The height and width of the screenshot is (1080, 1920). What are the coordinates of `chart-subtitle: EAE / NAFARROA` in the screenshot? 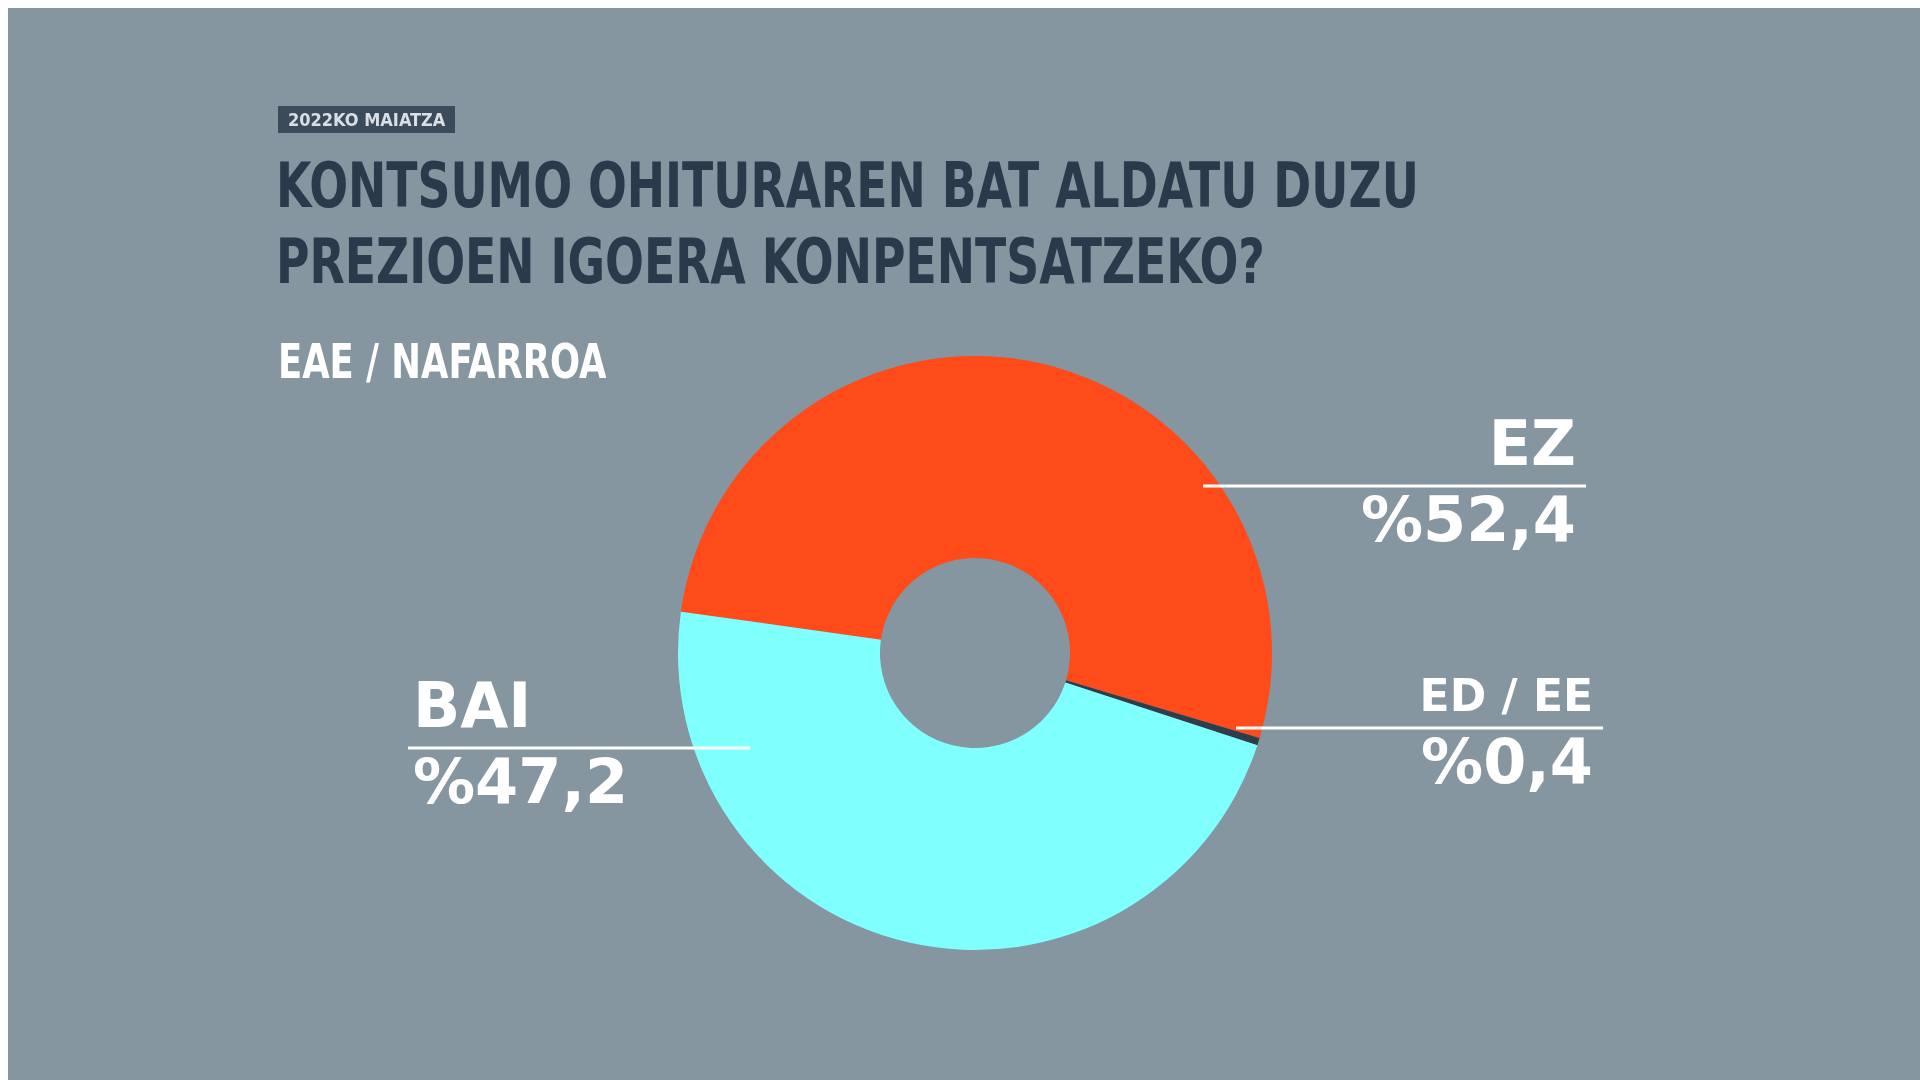 It's located at (442, 361).